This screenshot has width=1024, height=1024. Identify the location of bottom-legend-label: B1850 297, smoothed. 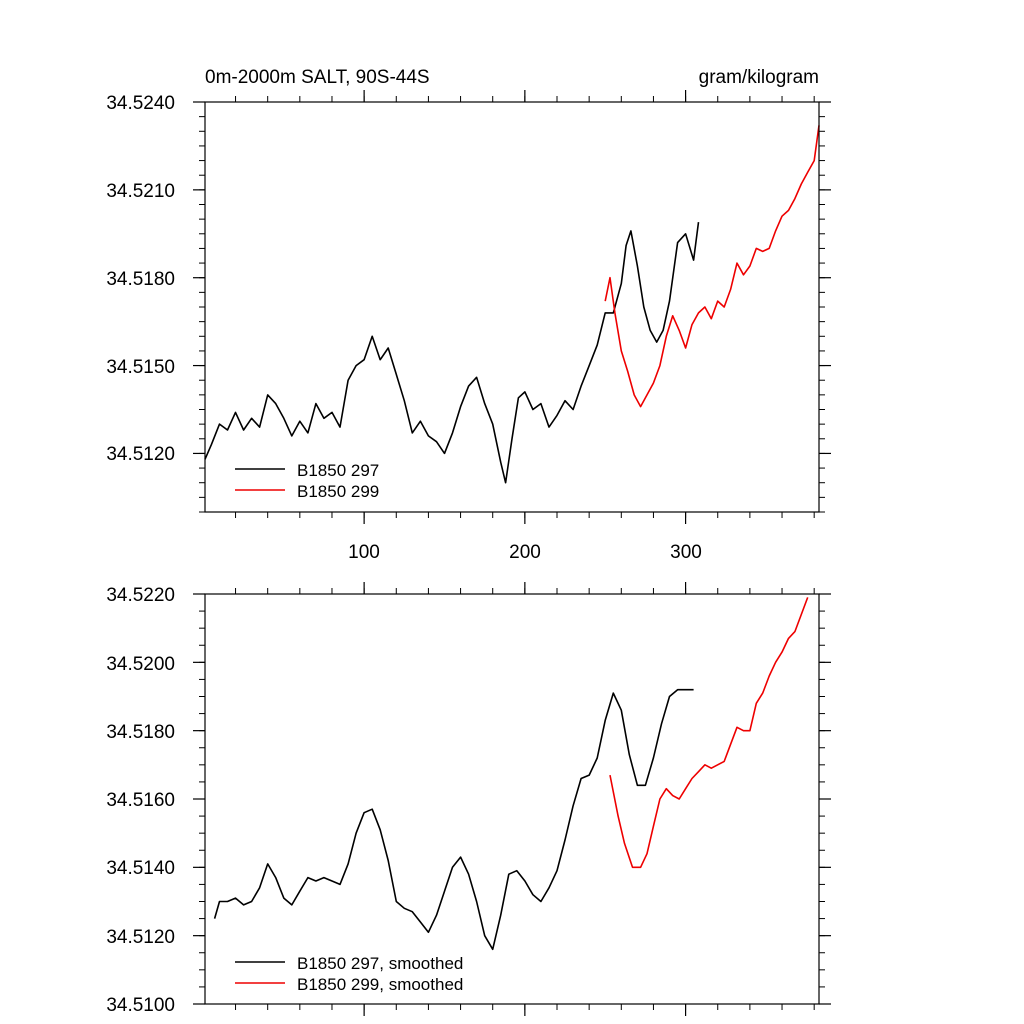
(380, 963).